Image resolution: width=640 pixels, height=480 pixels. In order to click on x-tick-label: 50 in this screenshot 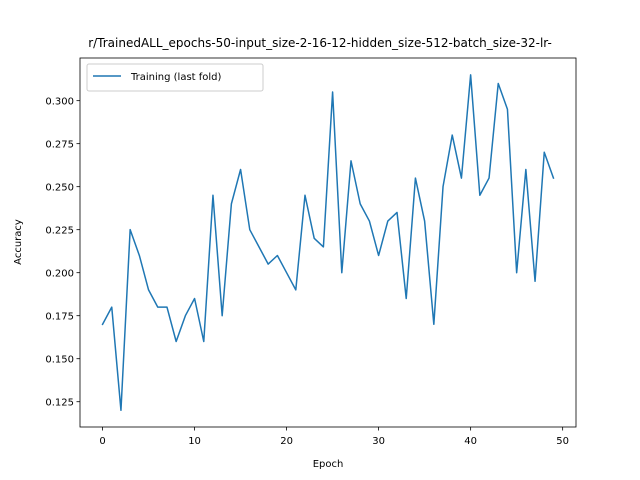, I will do `click(562, 441)`.